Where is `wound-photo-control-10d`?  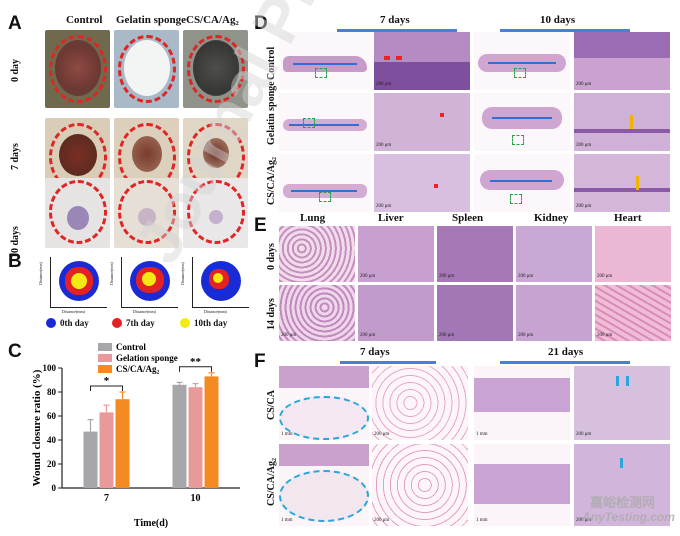 wound-photo-control-10d is located at coordinates (77, 213).